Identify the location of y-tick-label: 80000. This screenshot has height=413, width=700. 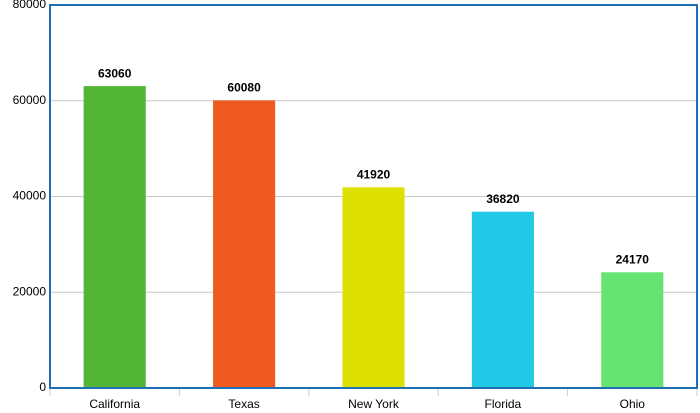
(30, 5).